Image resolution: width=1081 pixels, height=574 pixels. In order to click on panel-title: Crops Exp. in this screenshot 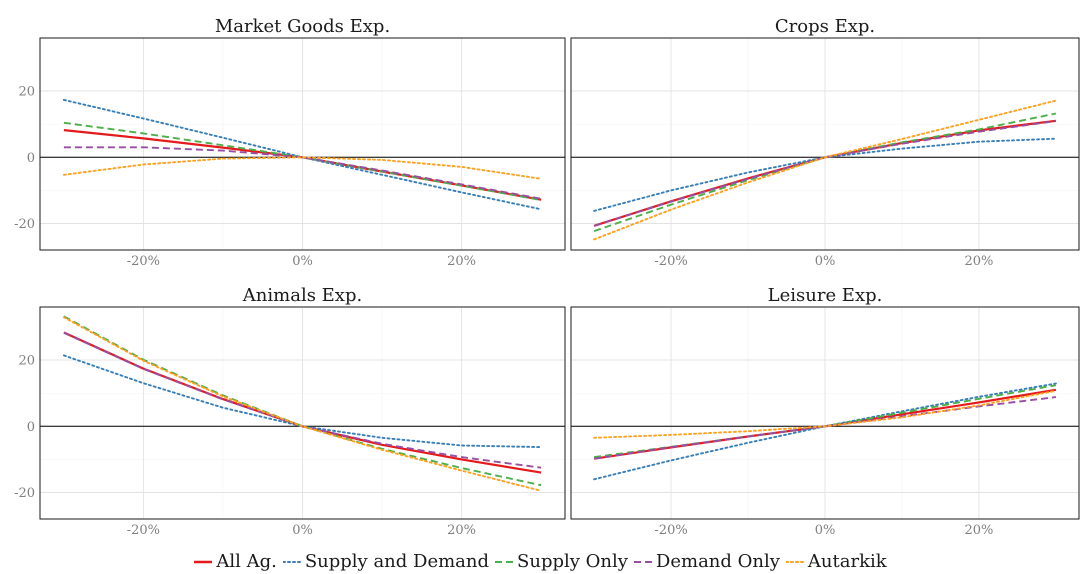, I will do `click(825, 26)`.